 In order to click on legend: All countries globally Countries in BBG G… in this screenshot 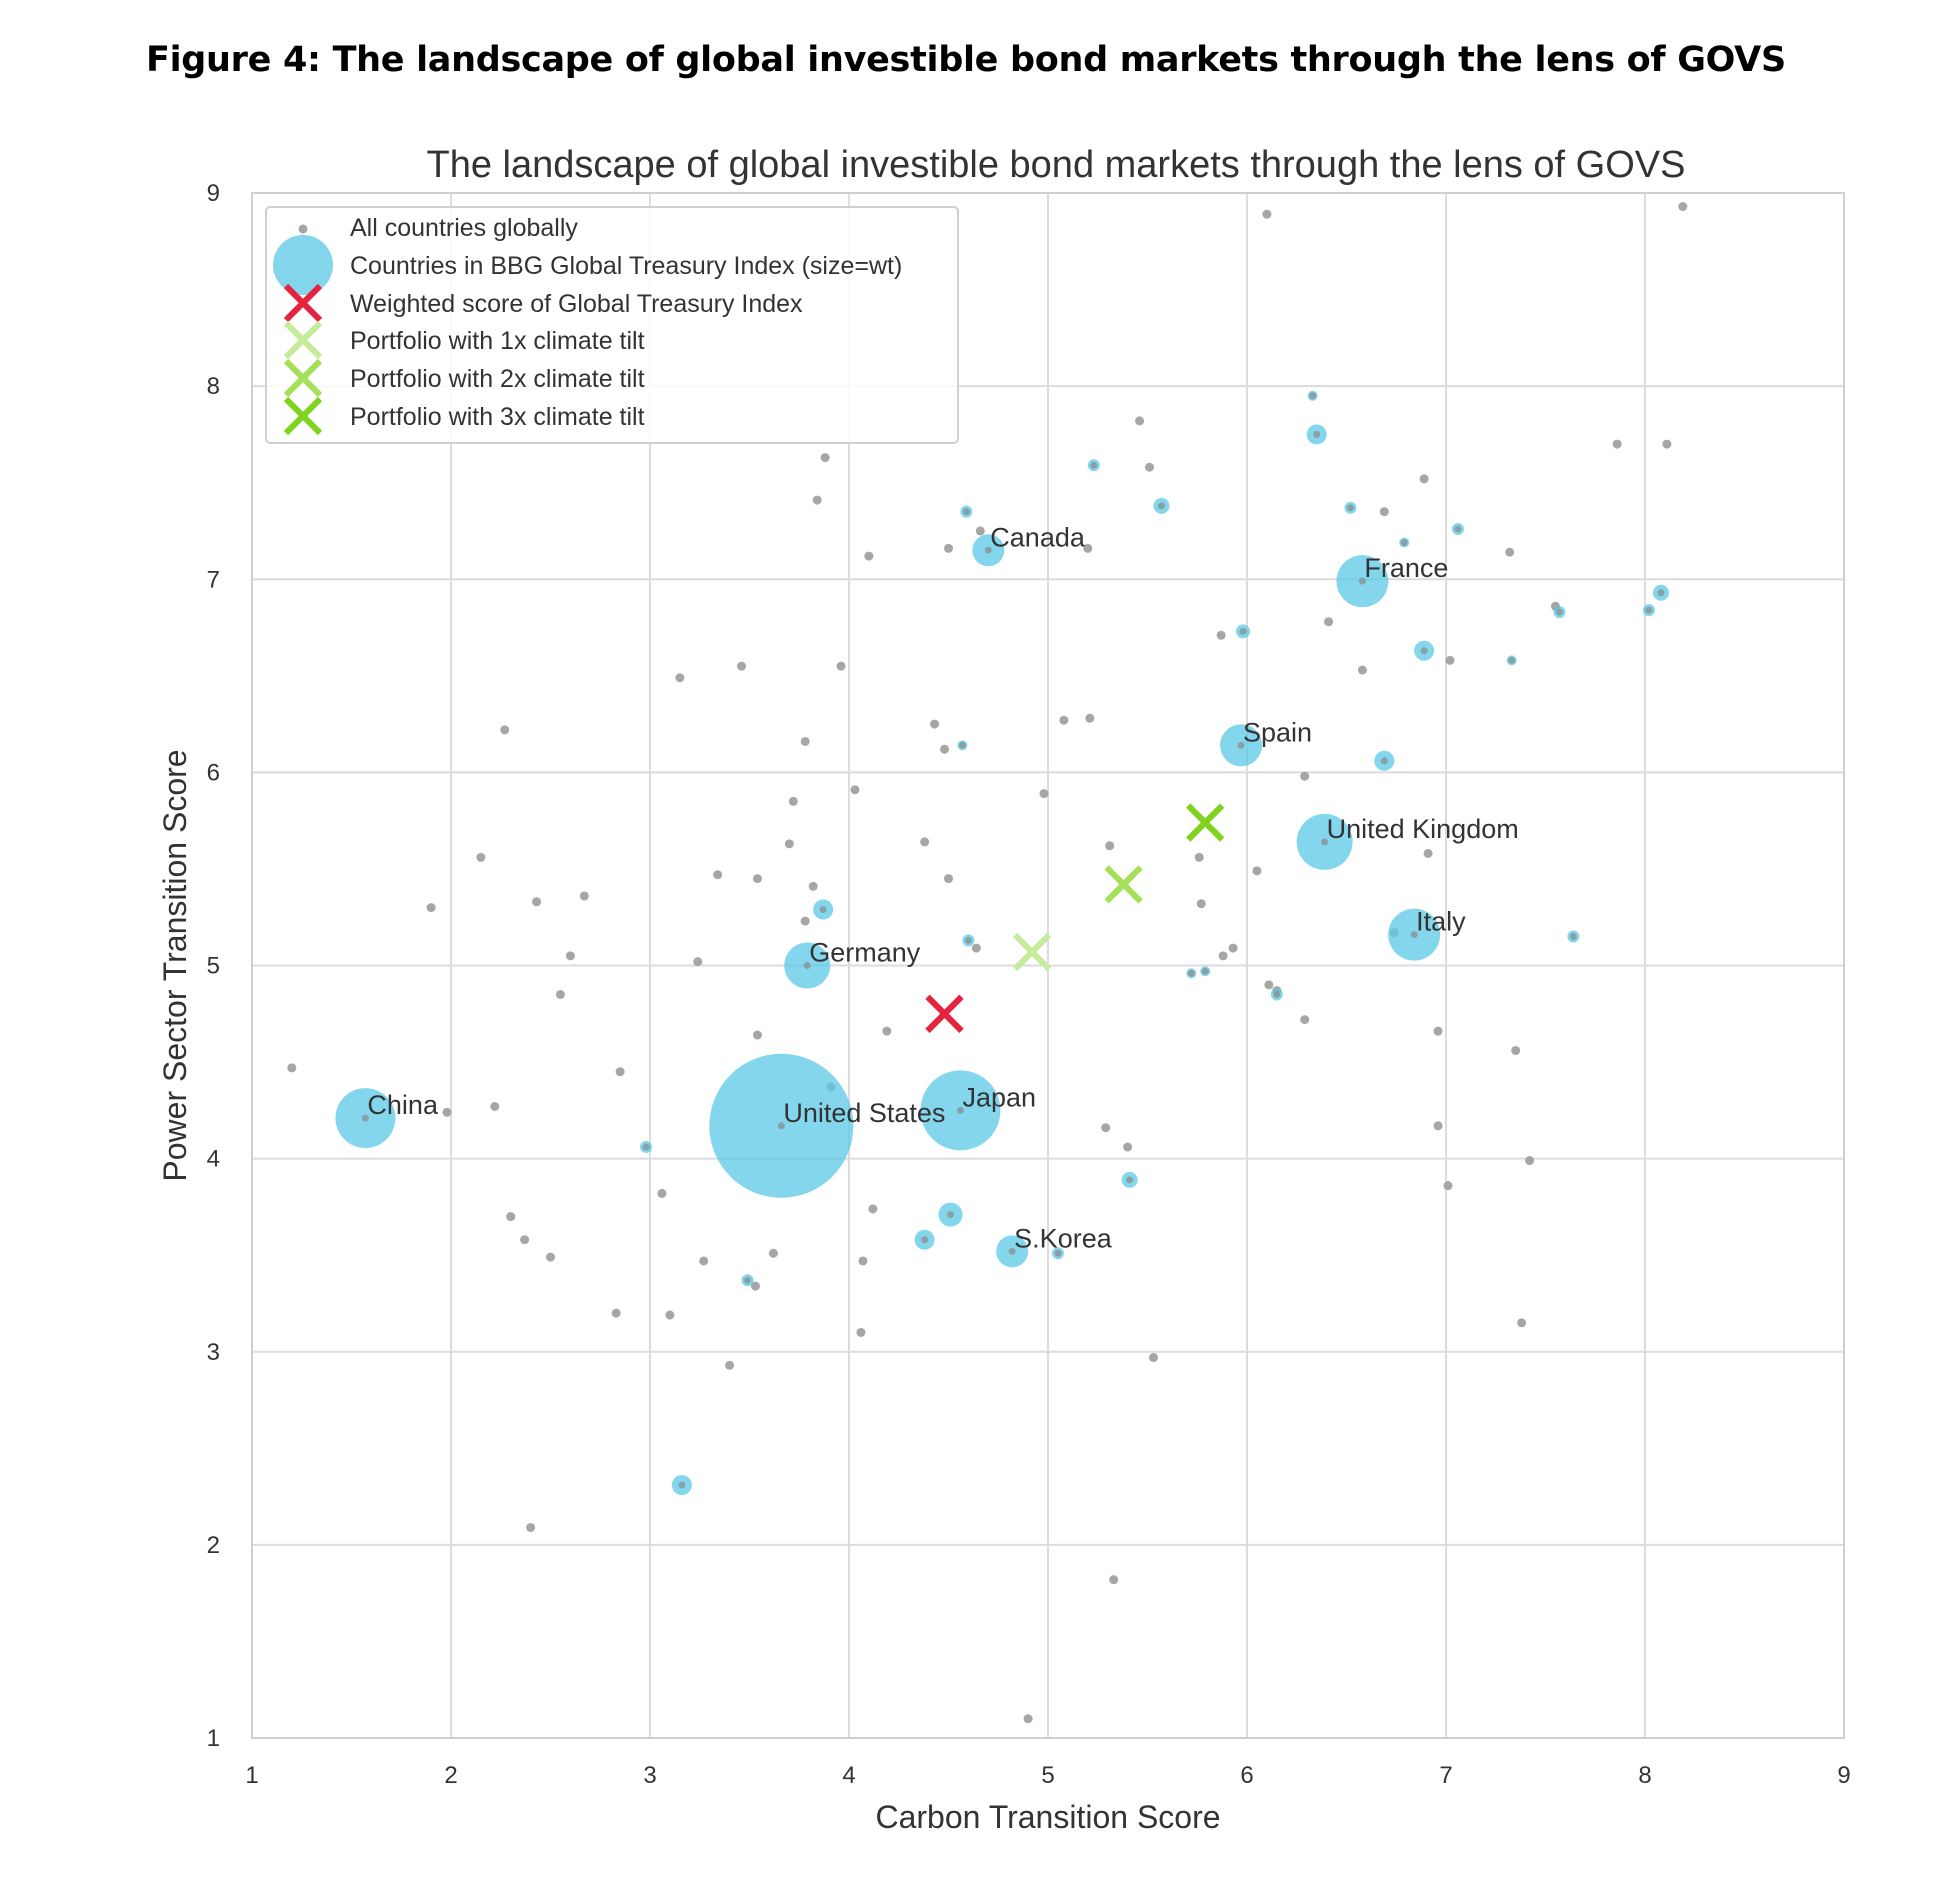, I will do `click(612, 325)`.